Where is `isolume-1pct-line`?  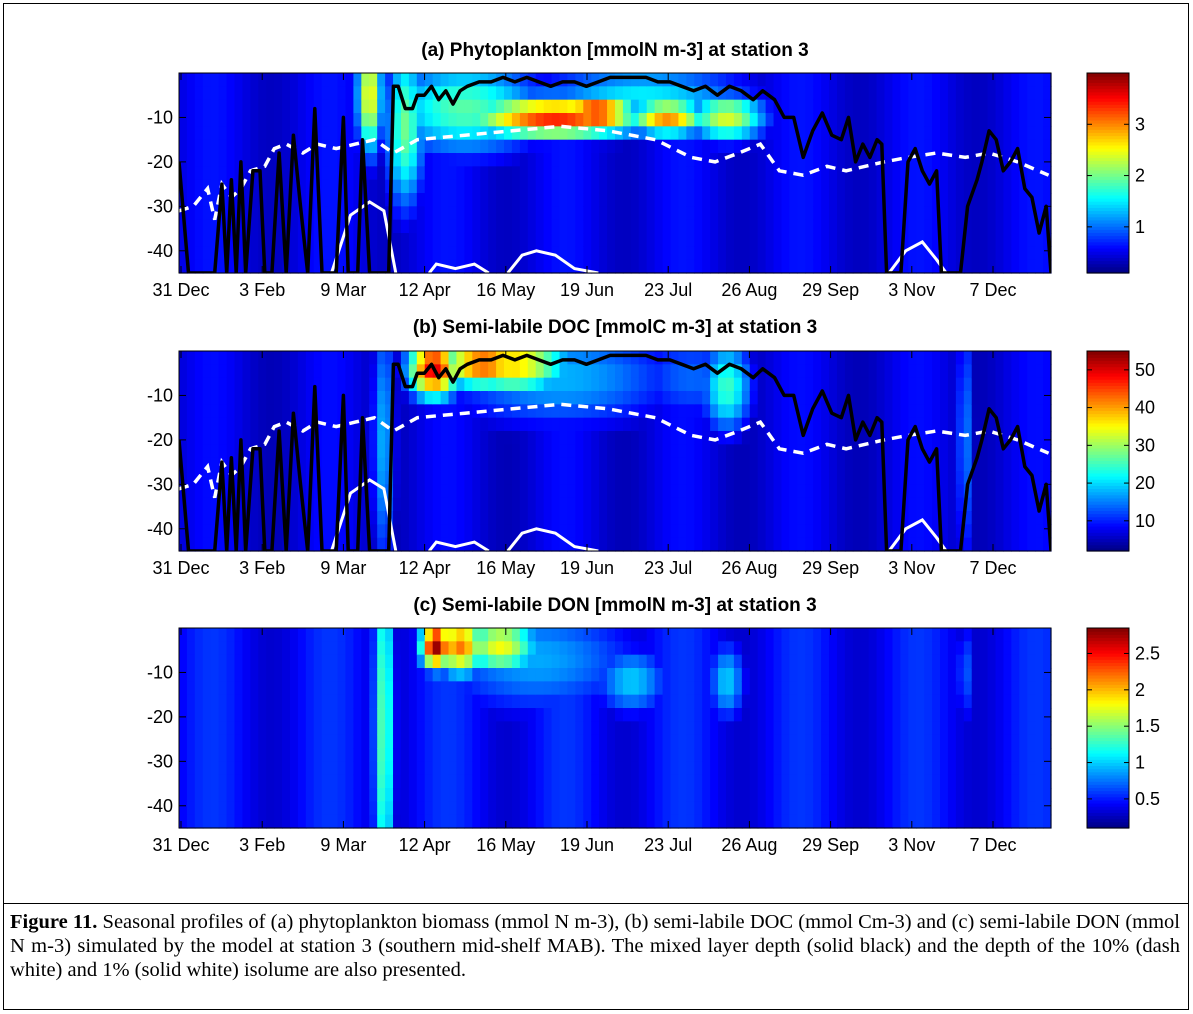
isolume-1pct-line is located at coordinates (552, 261).